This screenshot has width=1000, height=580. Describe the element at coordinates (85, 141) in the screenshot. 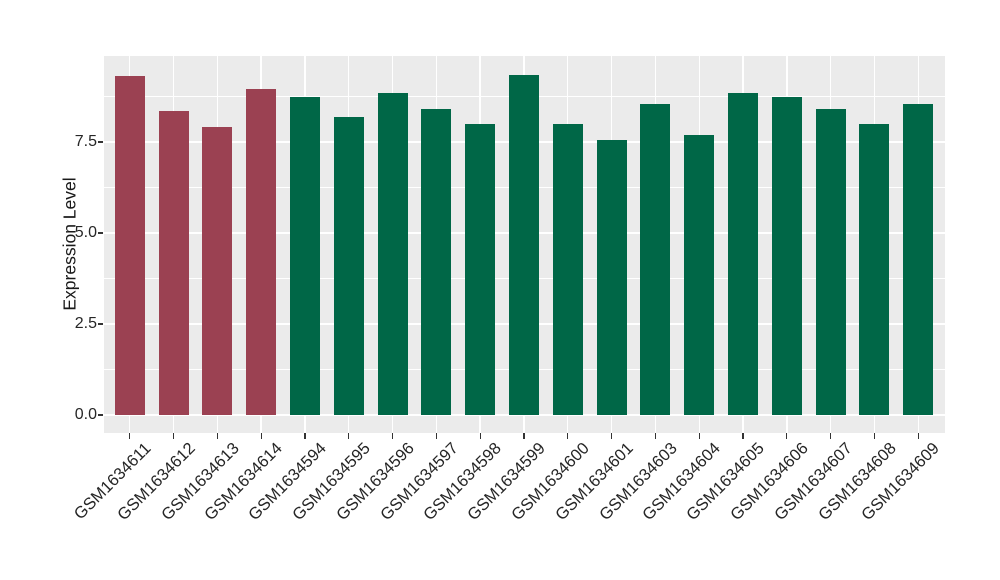

I see `y-tick-label: 7.5` at that location.